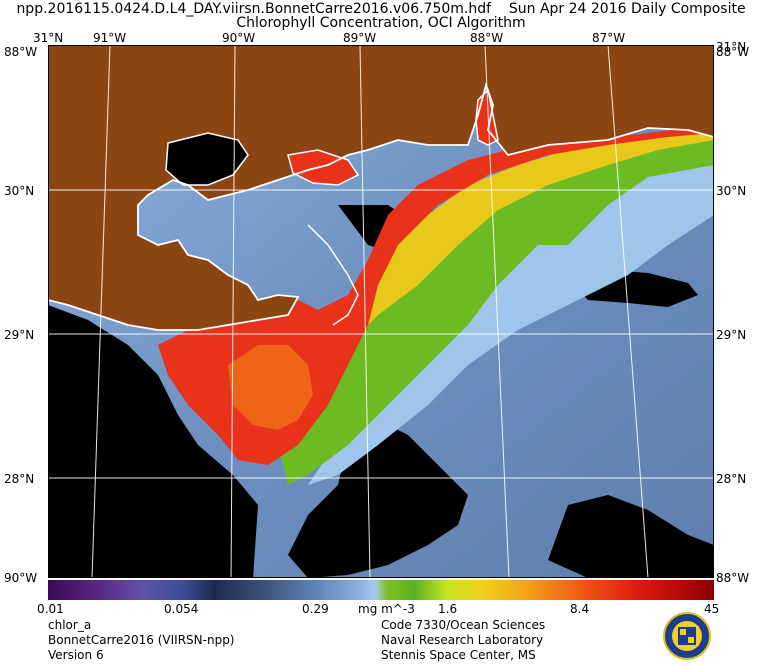  Describe the element at coordinates (731, 191) in the screenshot. I see `lat-label-right-30n: 30°N` at that location.